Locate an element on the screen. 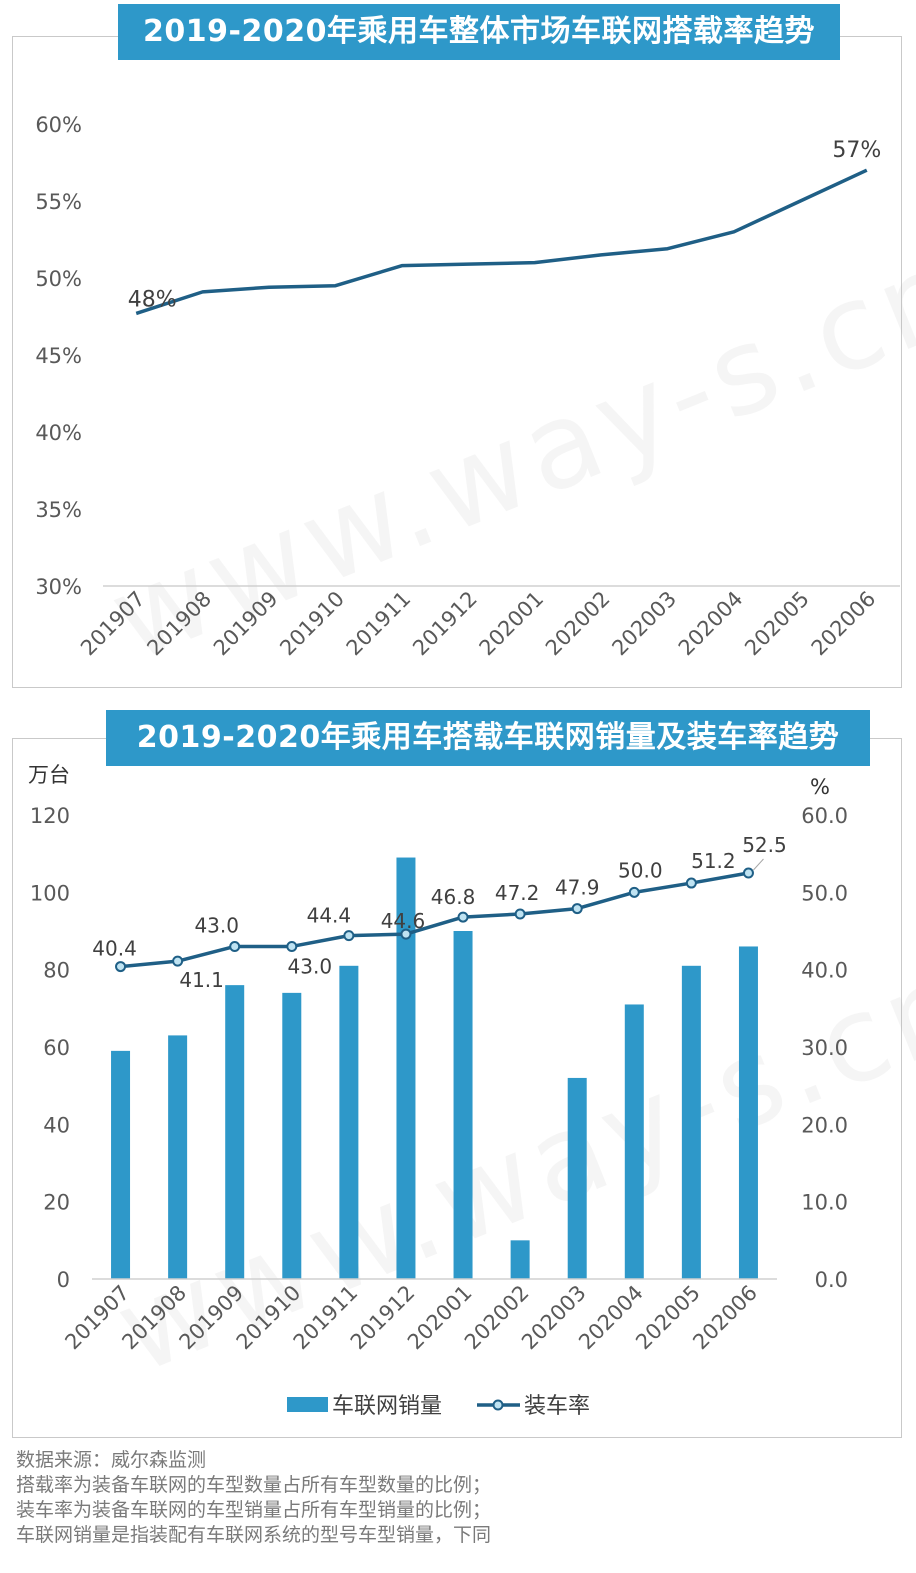 The height and width of the screenshot is (1573, 916). y-axis-unit-left: 万台 is located at coordinates (49, 775).